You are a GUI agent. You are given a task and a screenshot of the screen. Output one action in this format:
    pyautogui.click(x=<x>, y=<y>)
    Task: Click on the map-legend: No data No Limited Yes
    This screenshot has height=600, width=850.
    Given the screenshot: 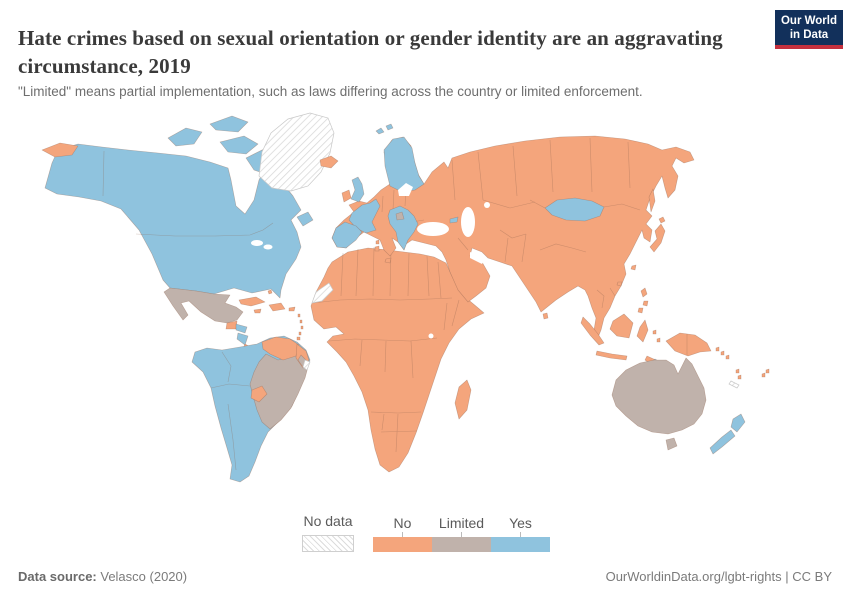 What is the action you would take?
    pyautogui.click(x=426, y=532)
    